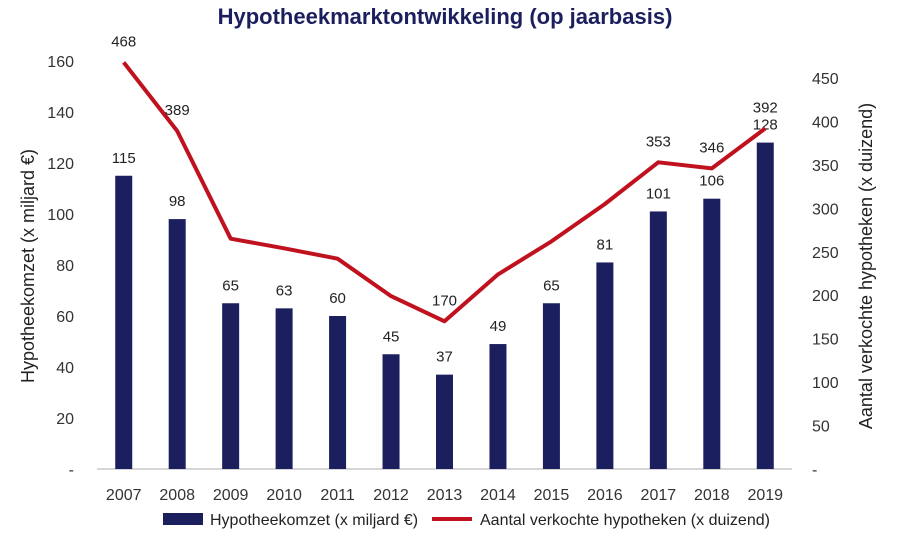 The image size is (900, 538). What do you see at coordinates (60, 215) in the screenshot?
I see `y-left-tick: 100` at bounding box center [60, 215].